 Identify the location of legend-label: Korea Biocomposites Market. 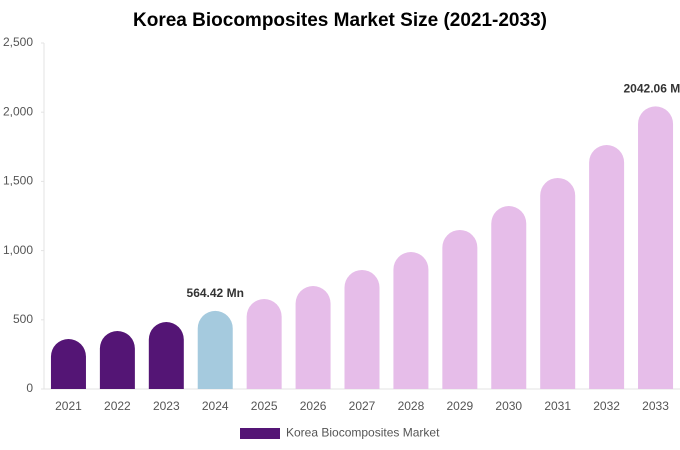
(363, 433).